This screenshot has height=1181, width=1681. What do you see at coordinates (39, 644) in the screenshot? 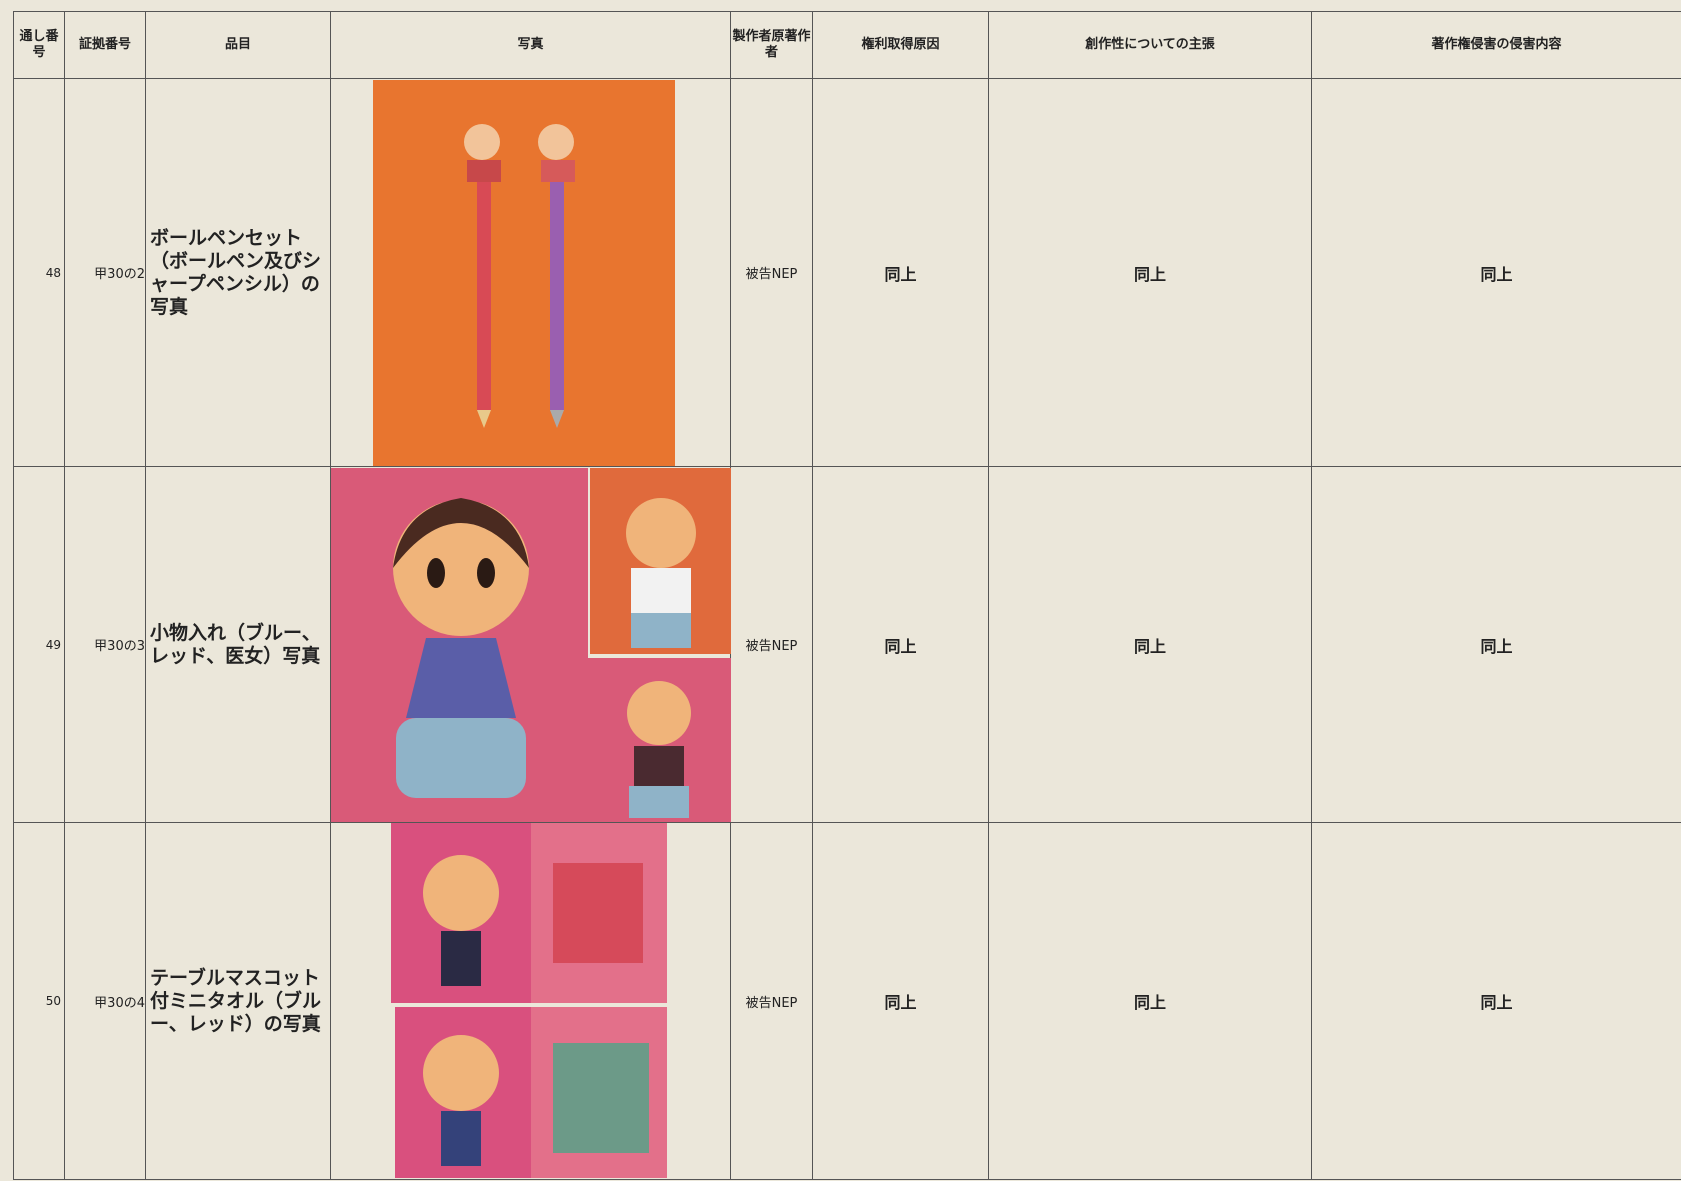
I see `serial: 49` at bounding box center [39, 644].